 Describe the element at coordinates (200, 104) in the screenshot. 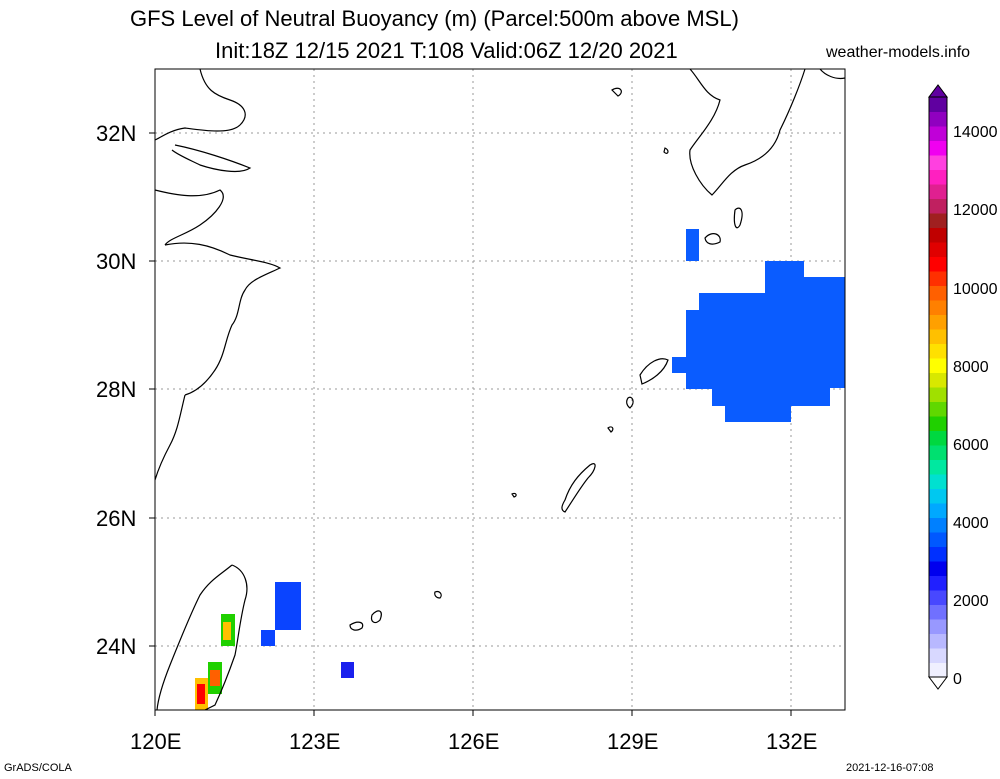

I see `coast-china-north` at that location.